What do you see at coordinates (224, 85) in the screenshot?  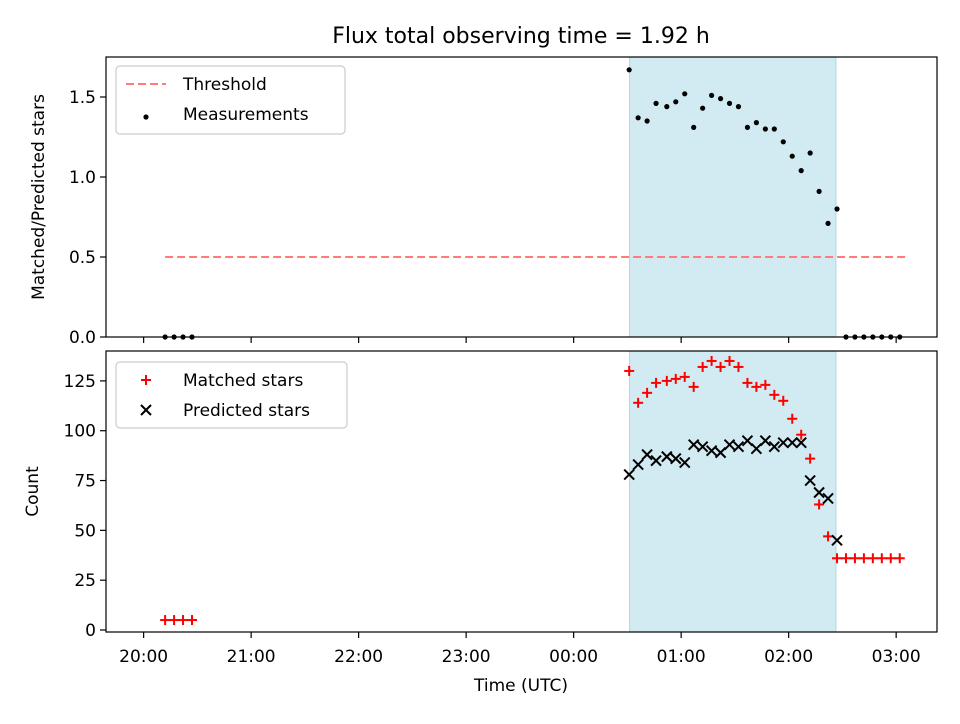 I see `legend-label: Threshold` at bounding box center [224, 85].